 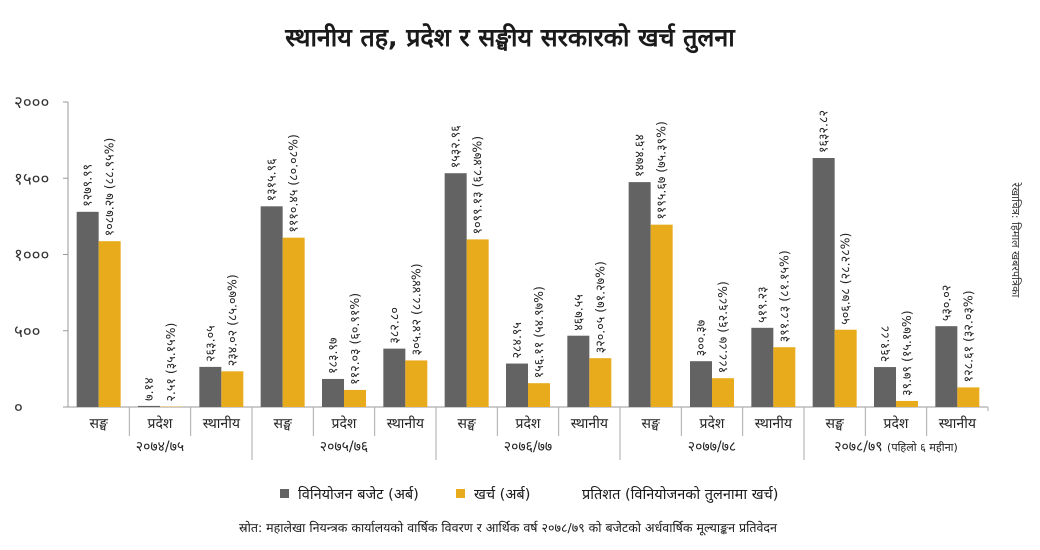 I want to click on legend-label-percentage: प्रतिशत (विनियोजनको तुलनामा खर्च), so click(x=680, y=494).